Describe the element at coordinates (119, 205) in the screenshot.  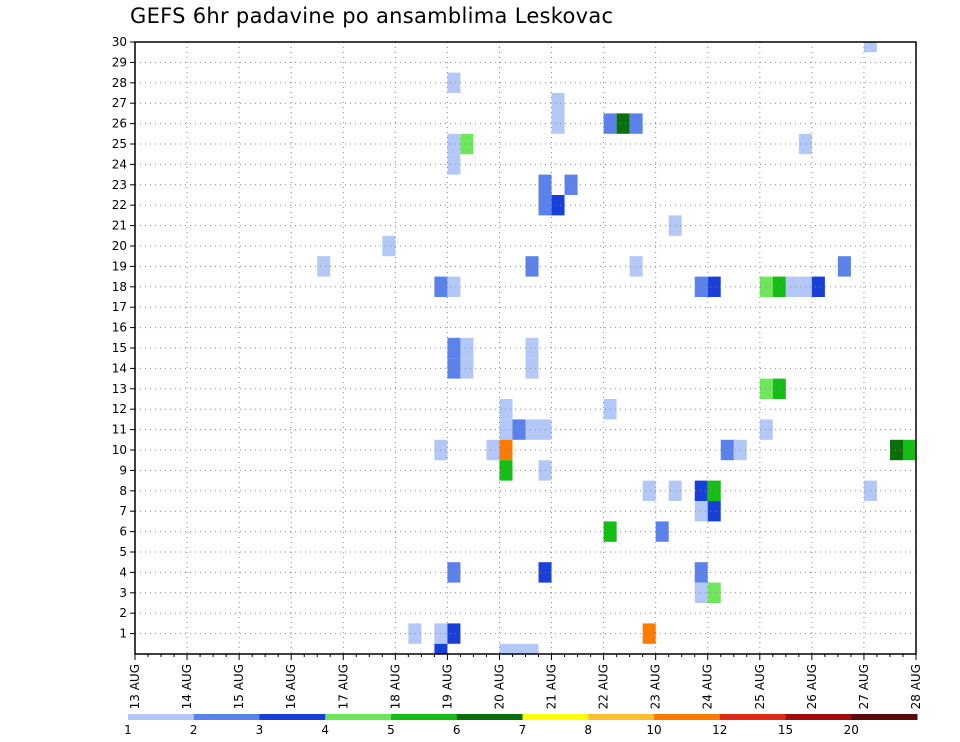
I see `y-tick-label: 22` at that location.